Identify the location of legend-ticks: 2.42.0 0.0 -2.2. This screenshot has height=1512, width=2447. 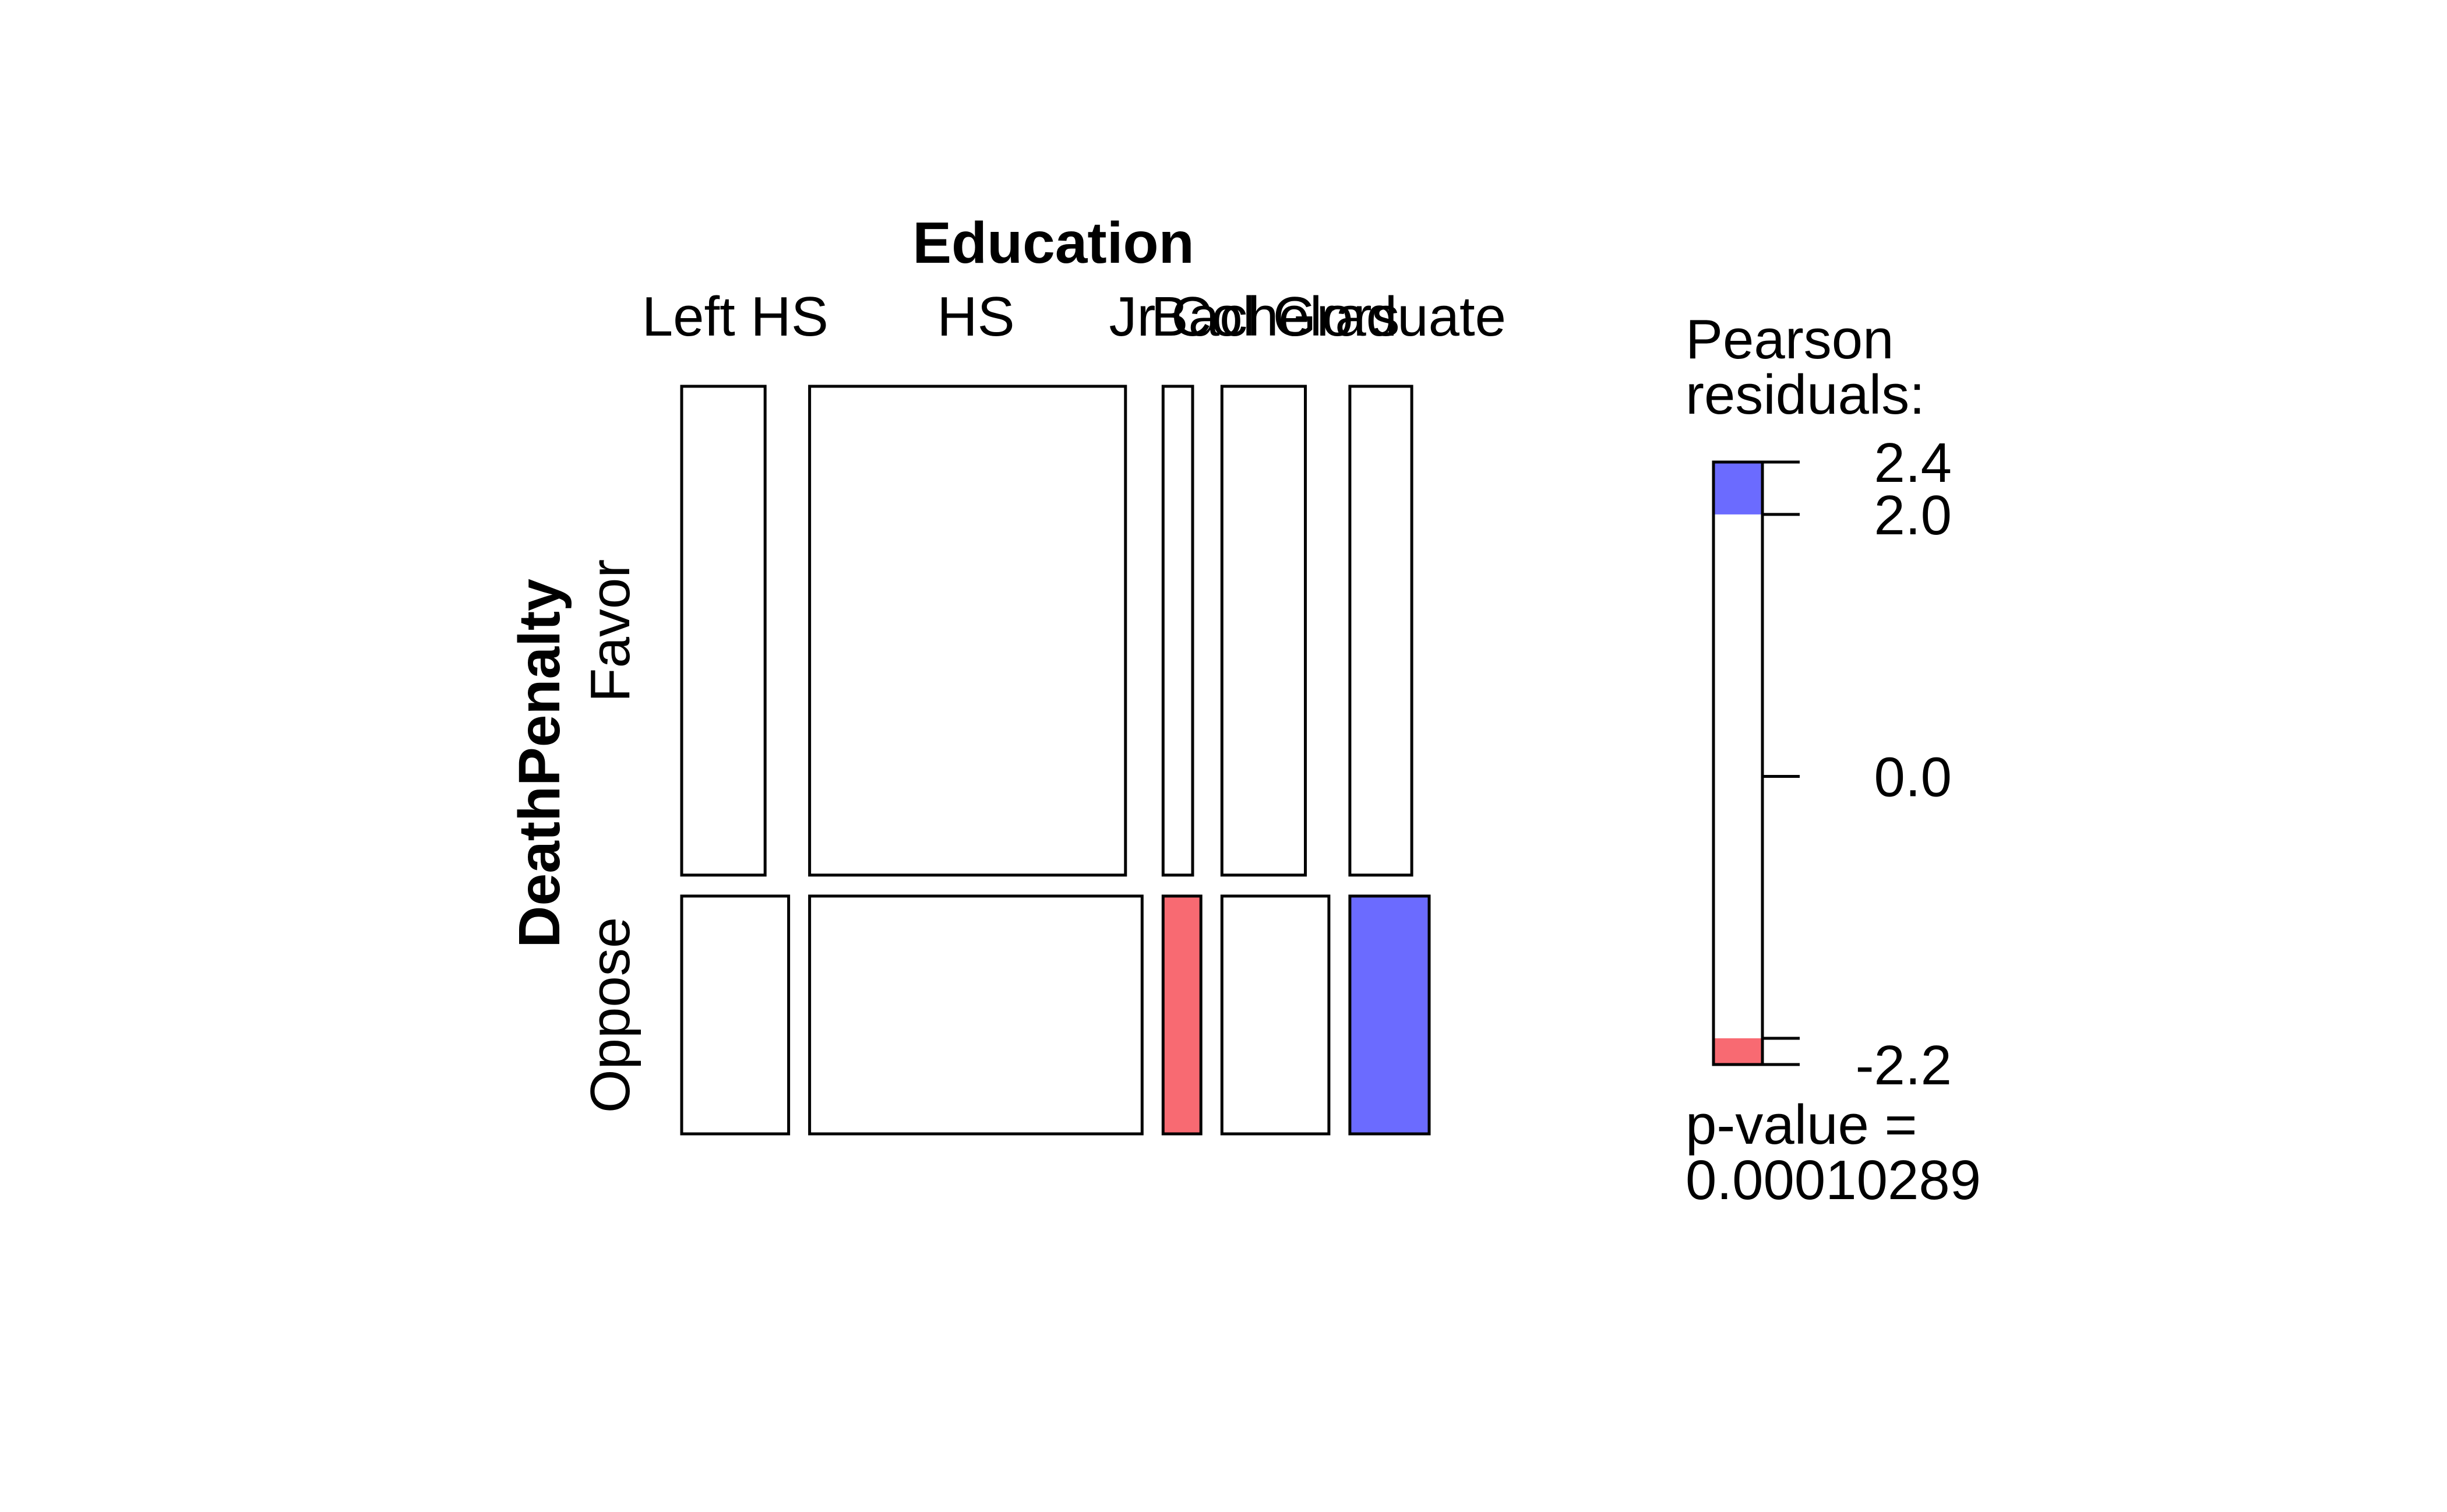
(1857, 764).